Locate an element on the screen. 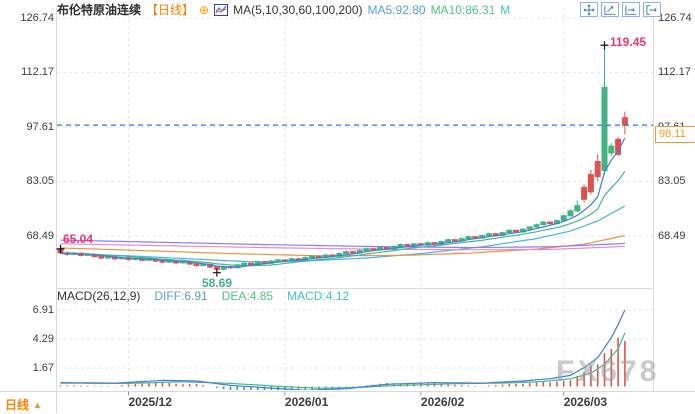 The width and height of the screenshot is (695, 414). macd-diff-value: DIFF:6.91 is located at coordinates (181, 296).